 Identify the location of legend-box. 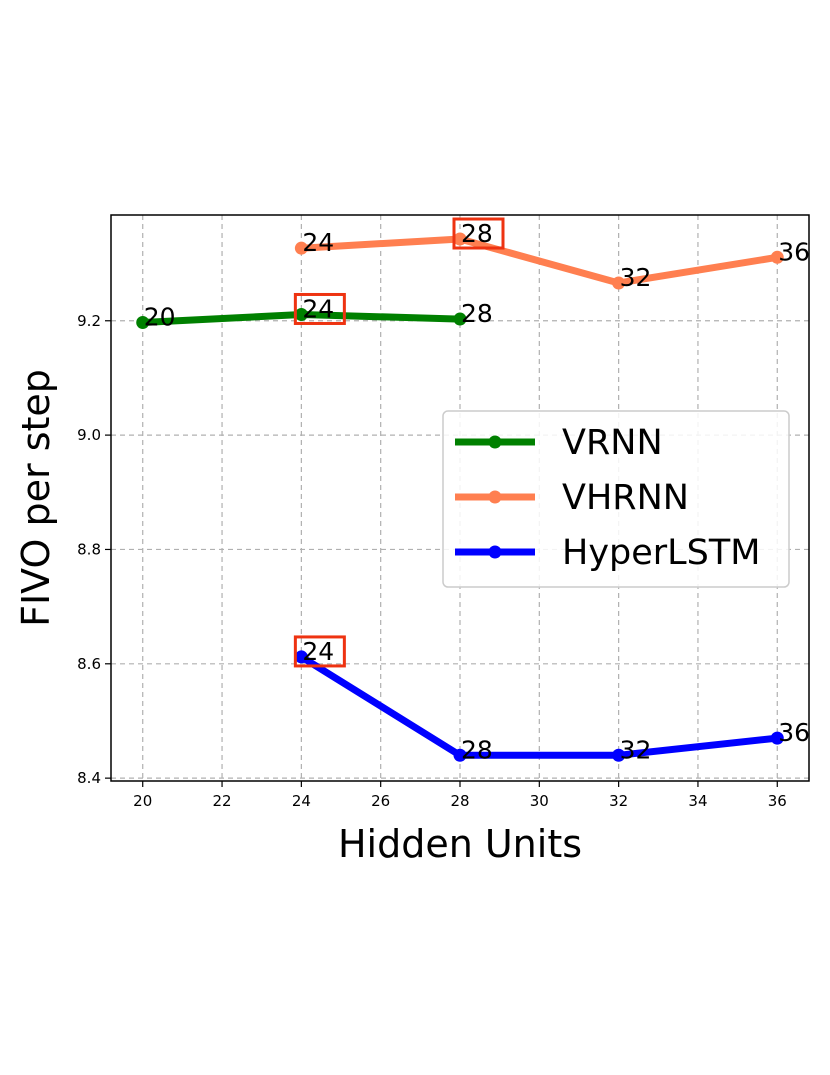
(616, 499).